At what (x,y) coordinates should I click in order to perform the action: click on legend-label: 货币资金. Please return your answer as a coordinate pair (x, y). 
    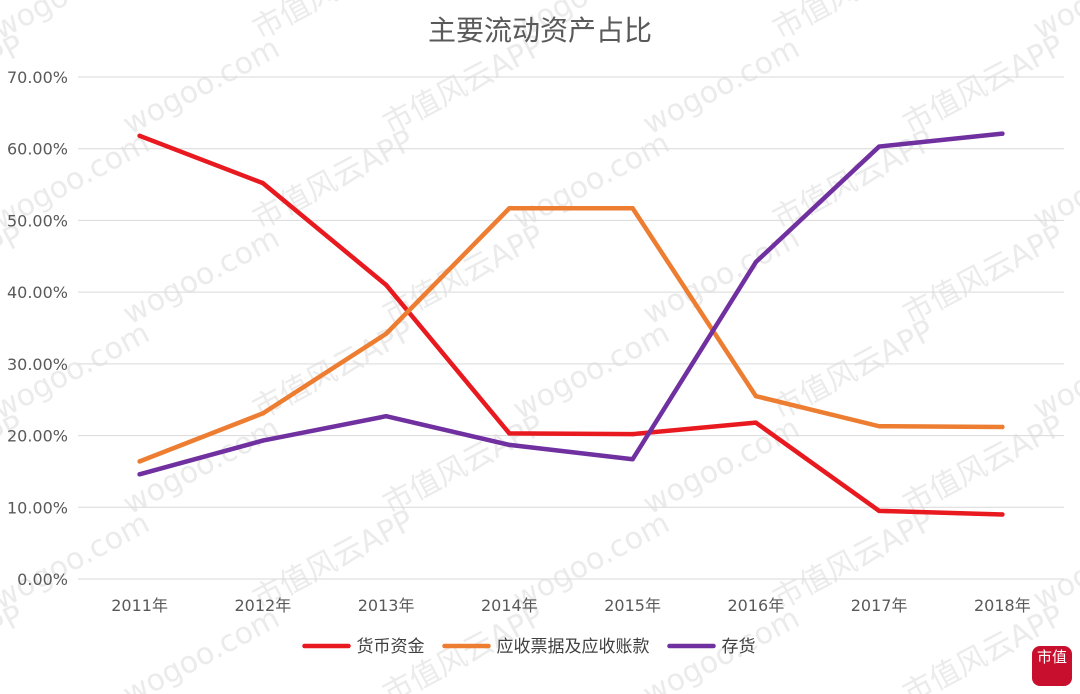
    Looking at the image, I should click on (391, 647).